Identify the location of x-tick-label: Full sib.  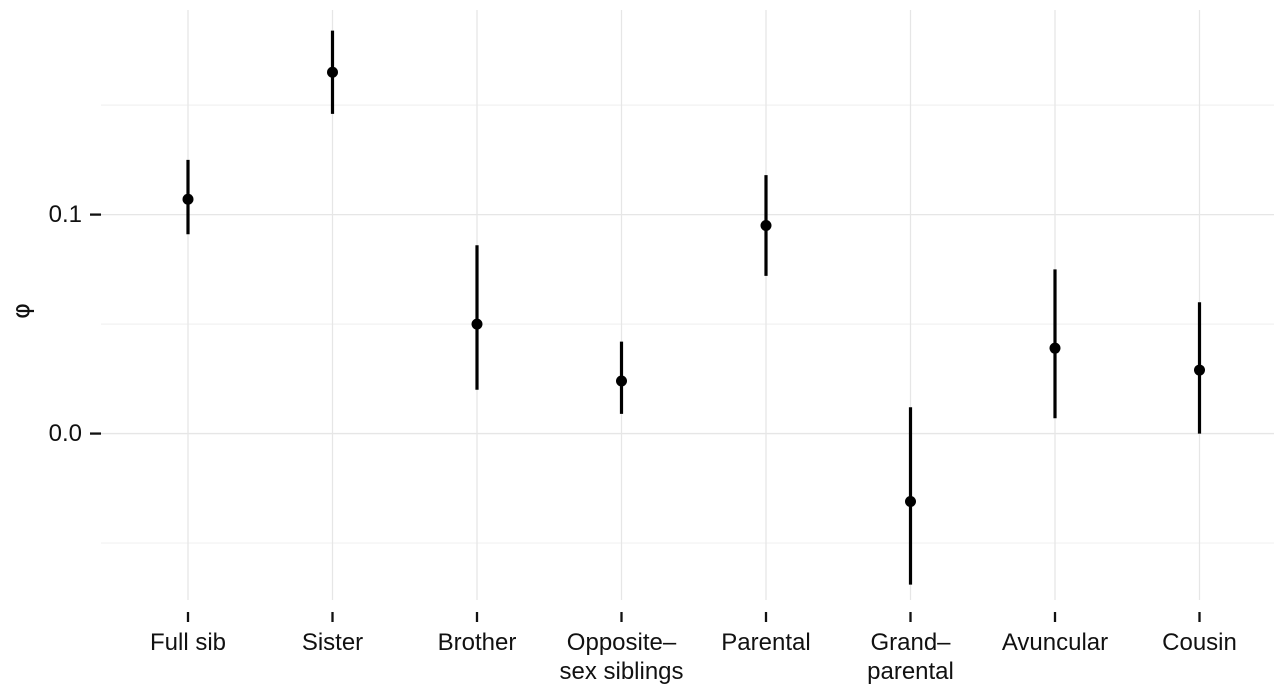
(188, 642).